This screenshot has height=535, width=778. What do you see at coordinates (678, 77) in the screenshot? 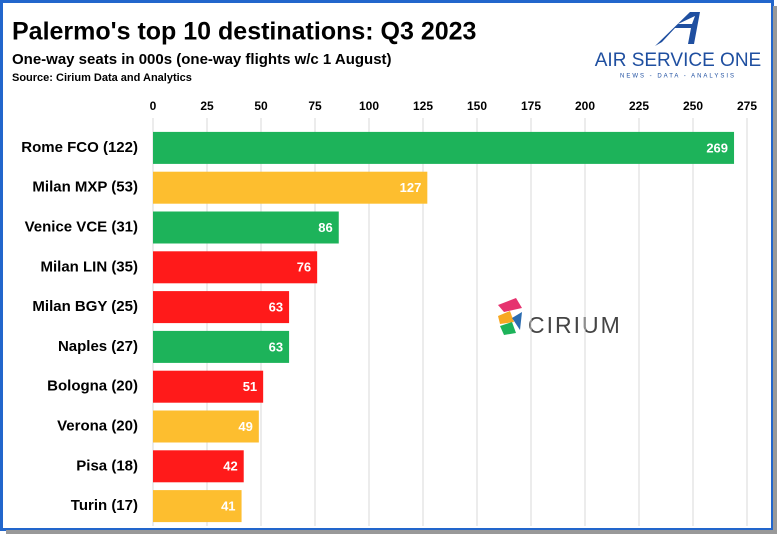
I see `logo-tagline: NEWS - DATA - ANALYSIS` at bounding box center [678, 77].